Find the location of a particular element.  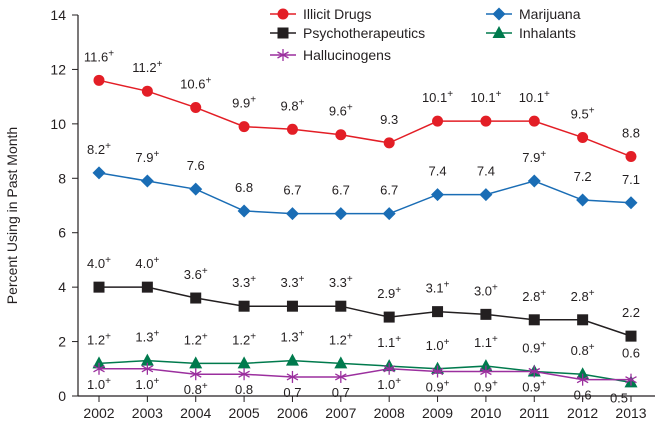

hallucinogens-data-label: 0.8 is located at coordinates (244, 389).